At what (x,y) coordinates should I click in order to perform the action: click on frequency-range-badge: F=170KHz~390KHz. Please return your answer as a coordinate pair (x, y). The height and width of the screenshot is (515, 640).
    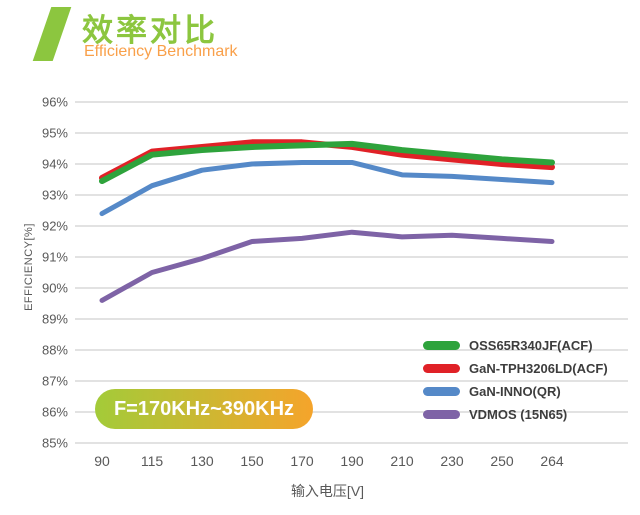
    Looking at the image, I should click on (204, 409).